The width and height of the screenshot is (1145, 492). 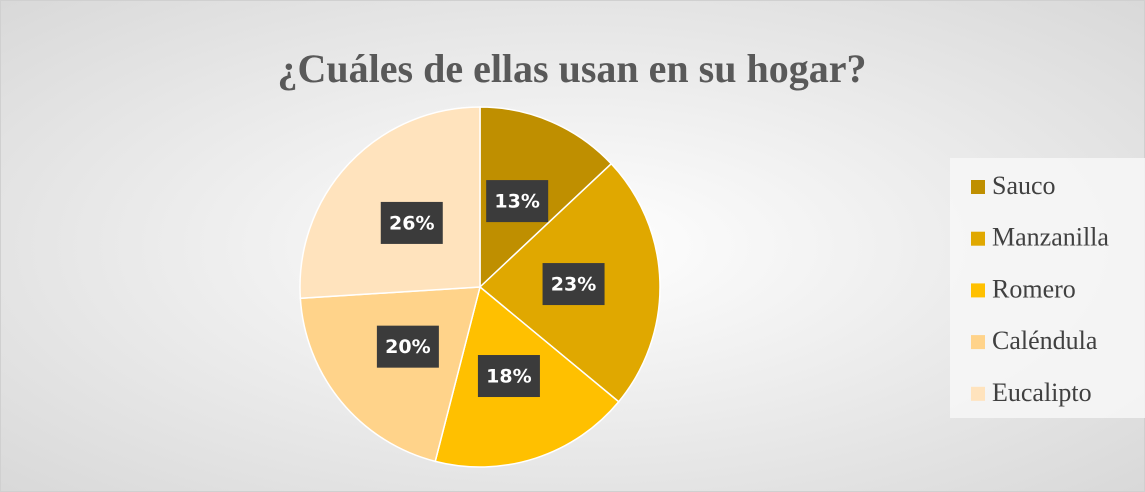 I want to click on data-label: 13%, so click(x=516, y=202).